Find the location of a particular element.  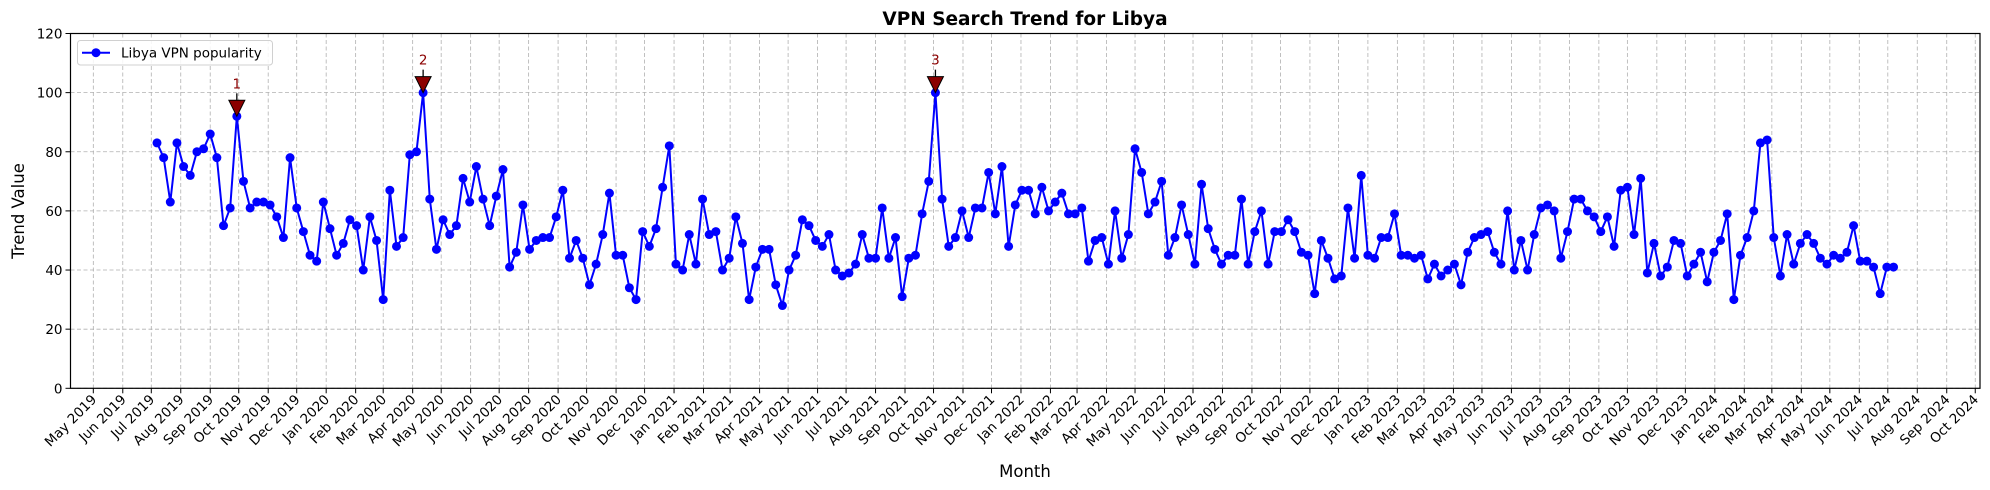

legend-label: Libya VPN popularity is located at coordinates (191, 54).